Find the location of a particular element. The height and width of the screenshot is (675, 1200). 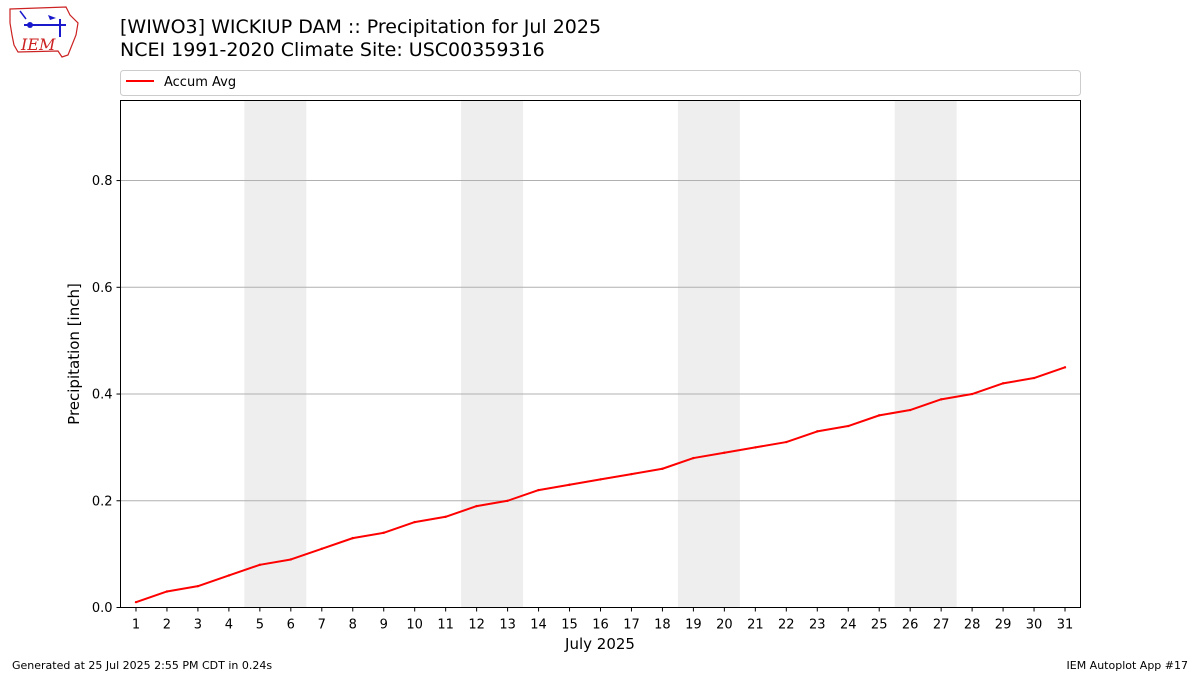

x-axis-label: July 2025 is located at coordinates (599, 644).